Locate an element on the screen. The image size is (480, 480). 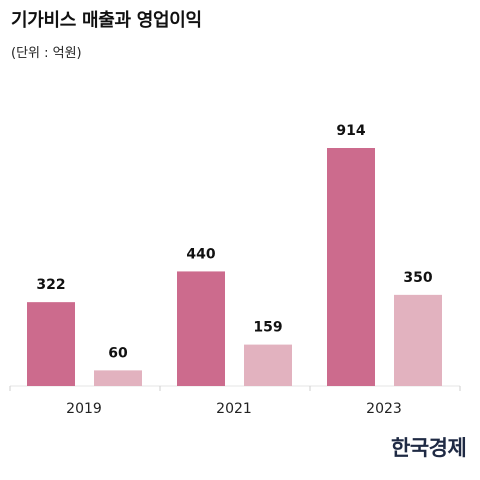
bar-value-label: 350 is located at coordinates (417, 278).